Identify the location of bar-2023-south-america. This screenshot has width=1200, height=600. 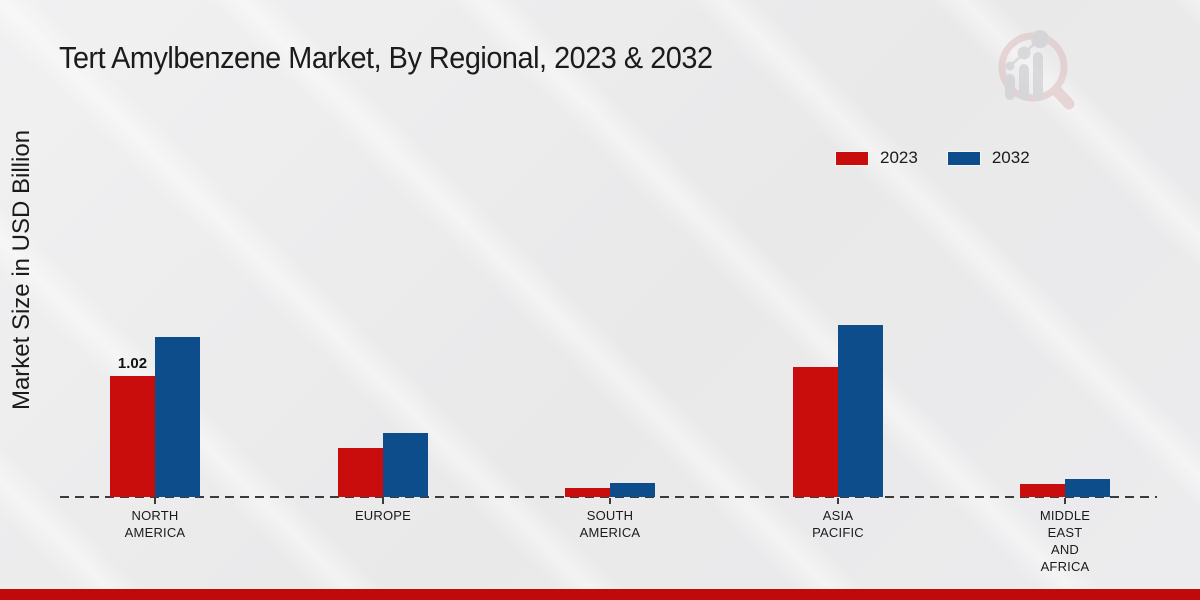
(587, 492).